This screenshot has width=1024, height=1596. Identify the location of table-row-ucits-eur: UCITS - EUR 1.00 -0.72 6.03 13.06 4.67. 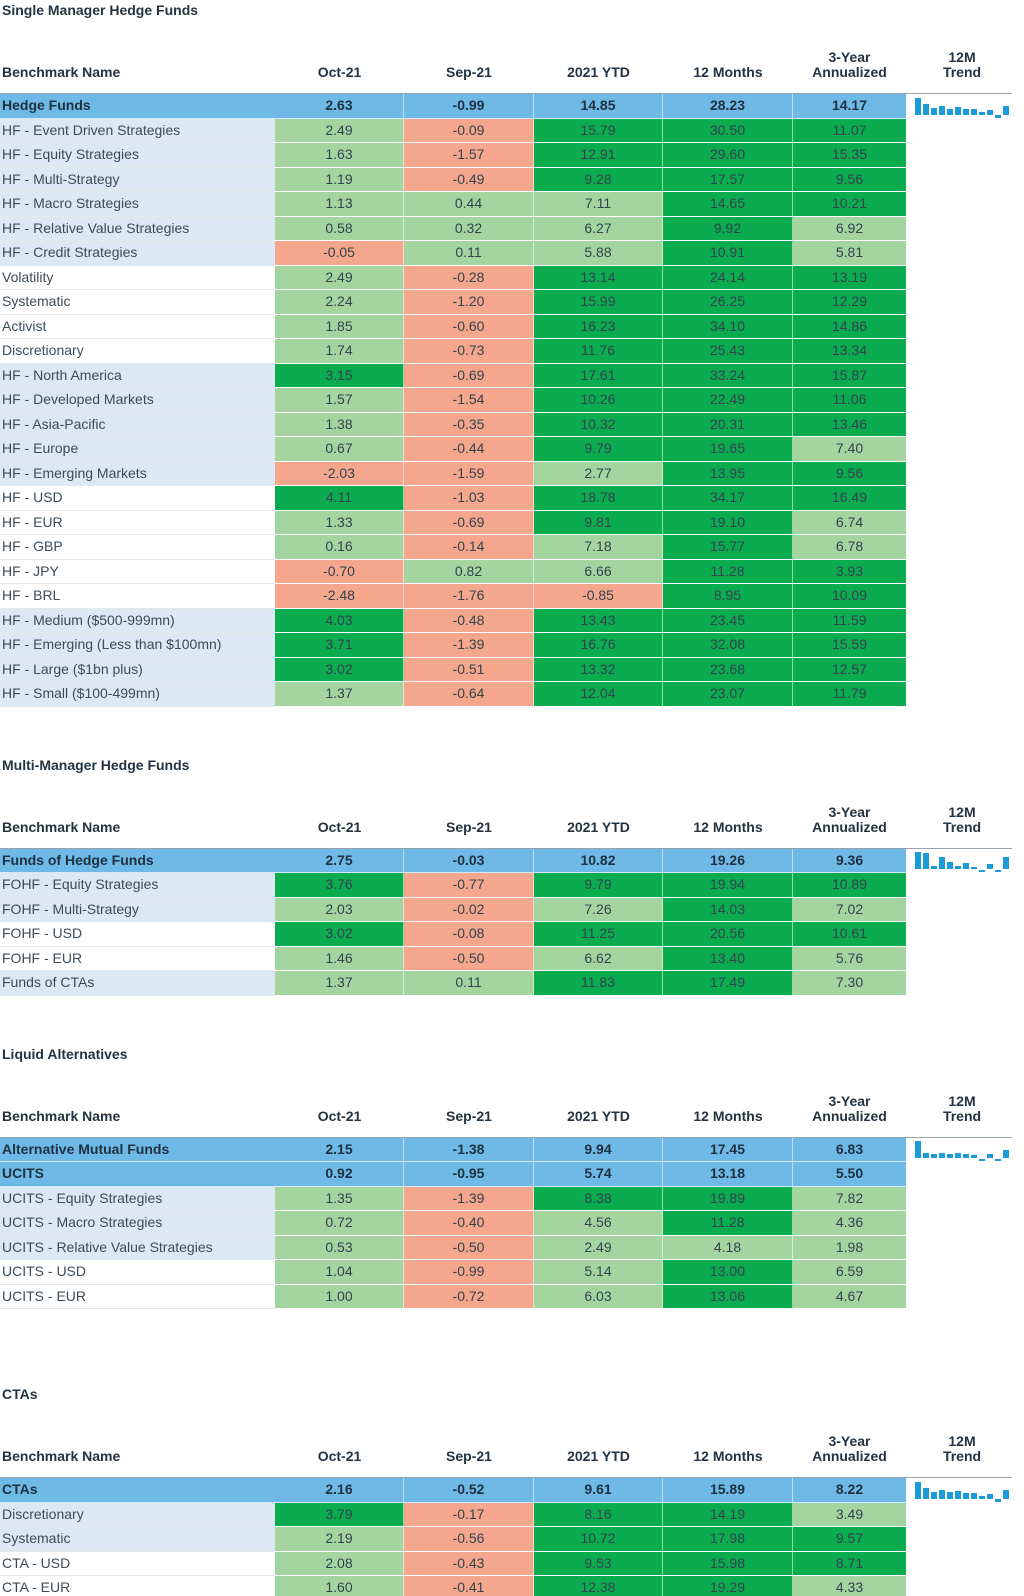
(506, 1296).